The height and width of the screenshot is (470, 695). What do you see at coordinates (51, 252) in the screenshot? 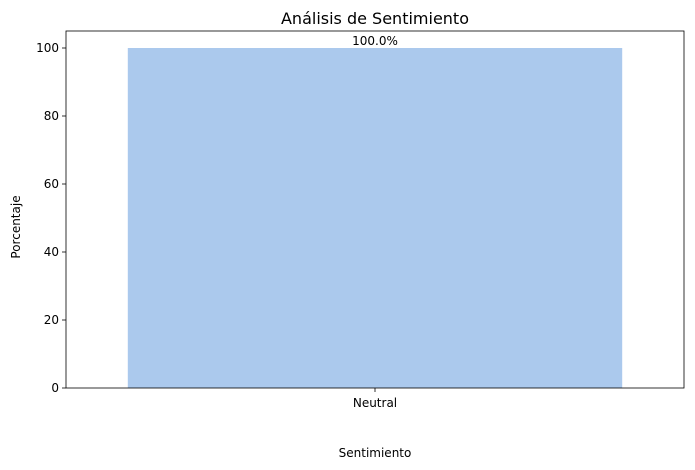
I see `y-tick-label: 40` at bounding box center [51, 252].